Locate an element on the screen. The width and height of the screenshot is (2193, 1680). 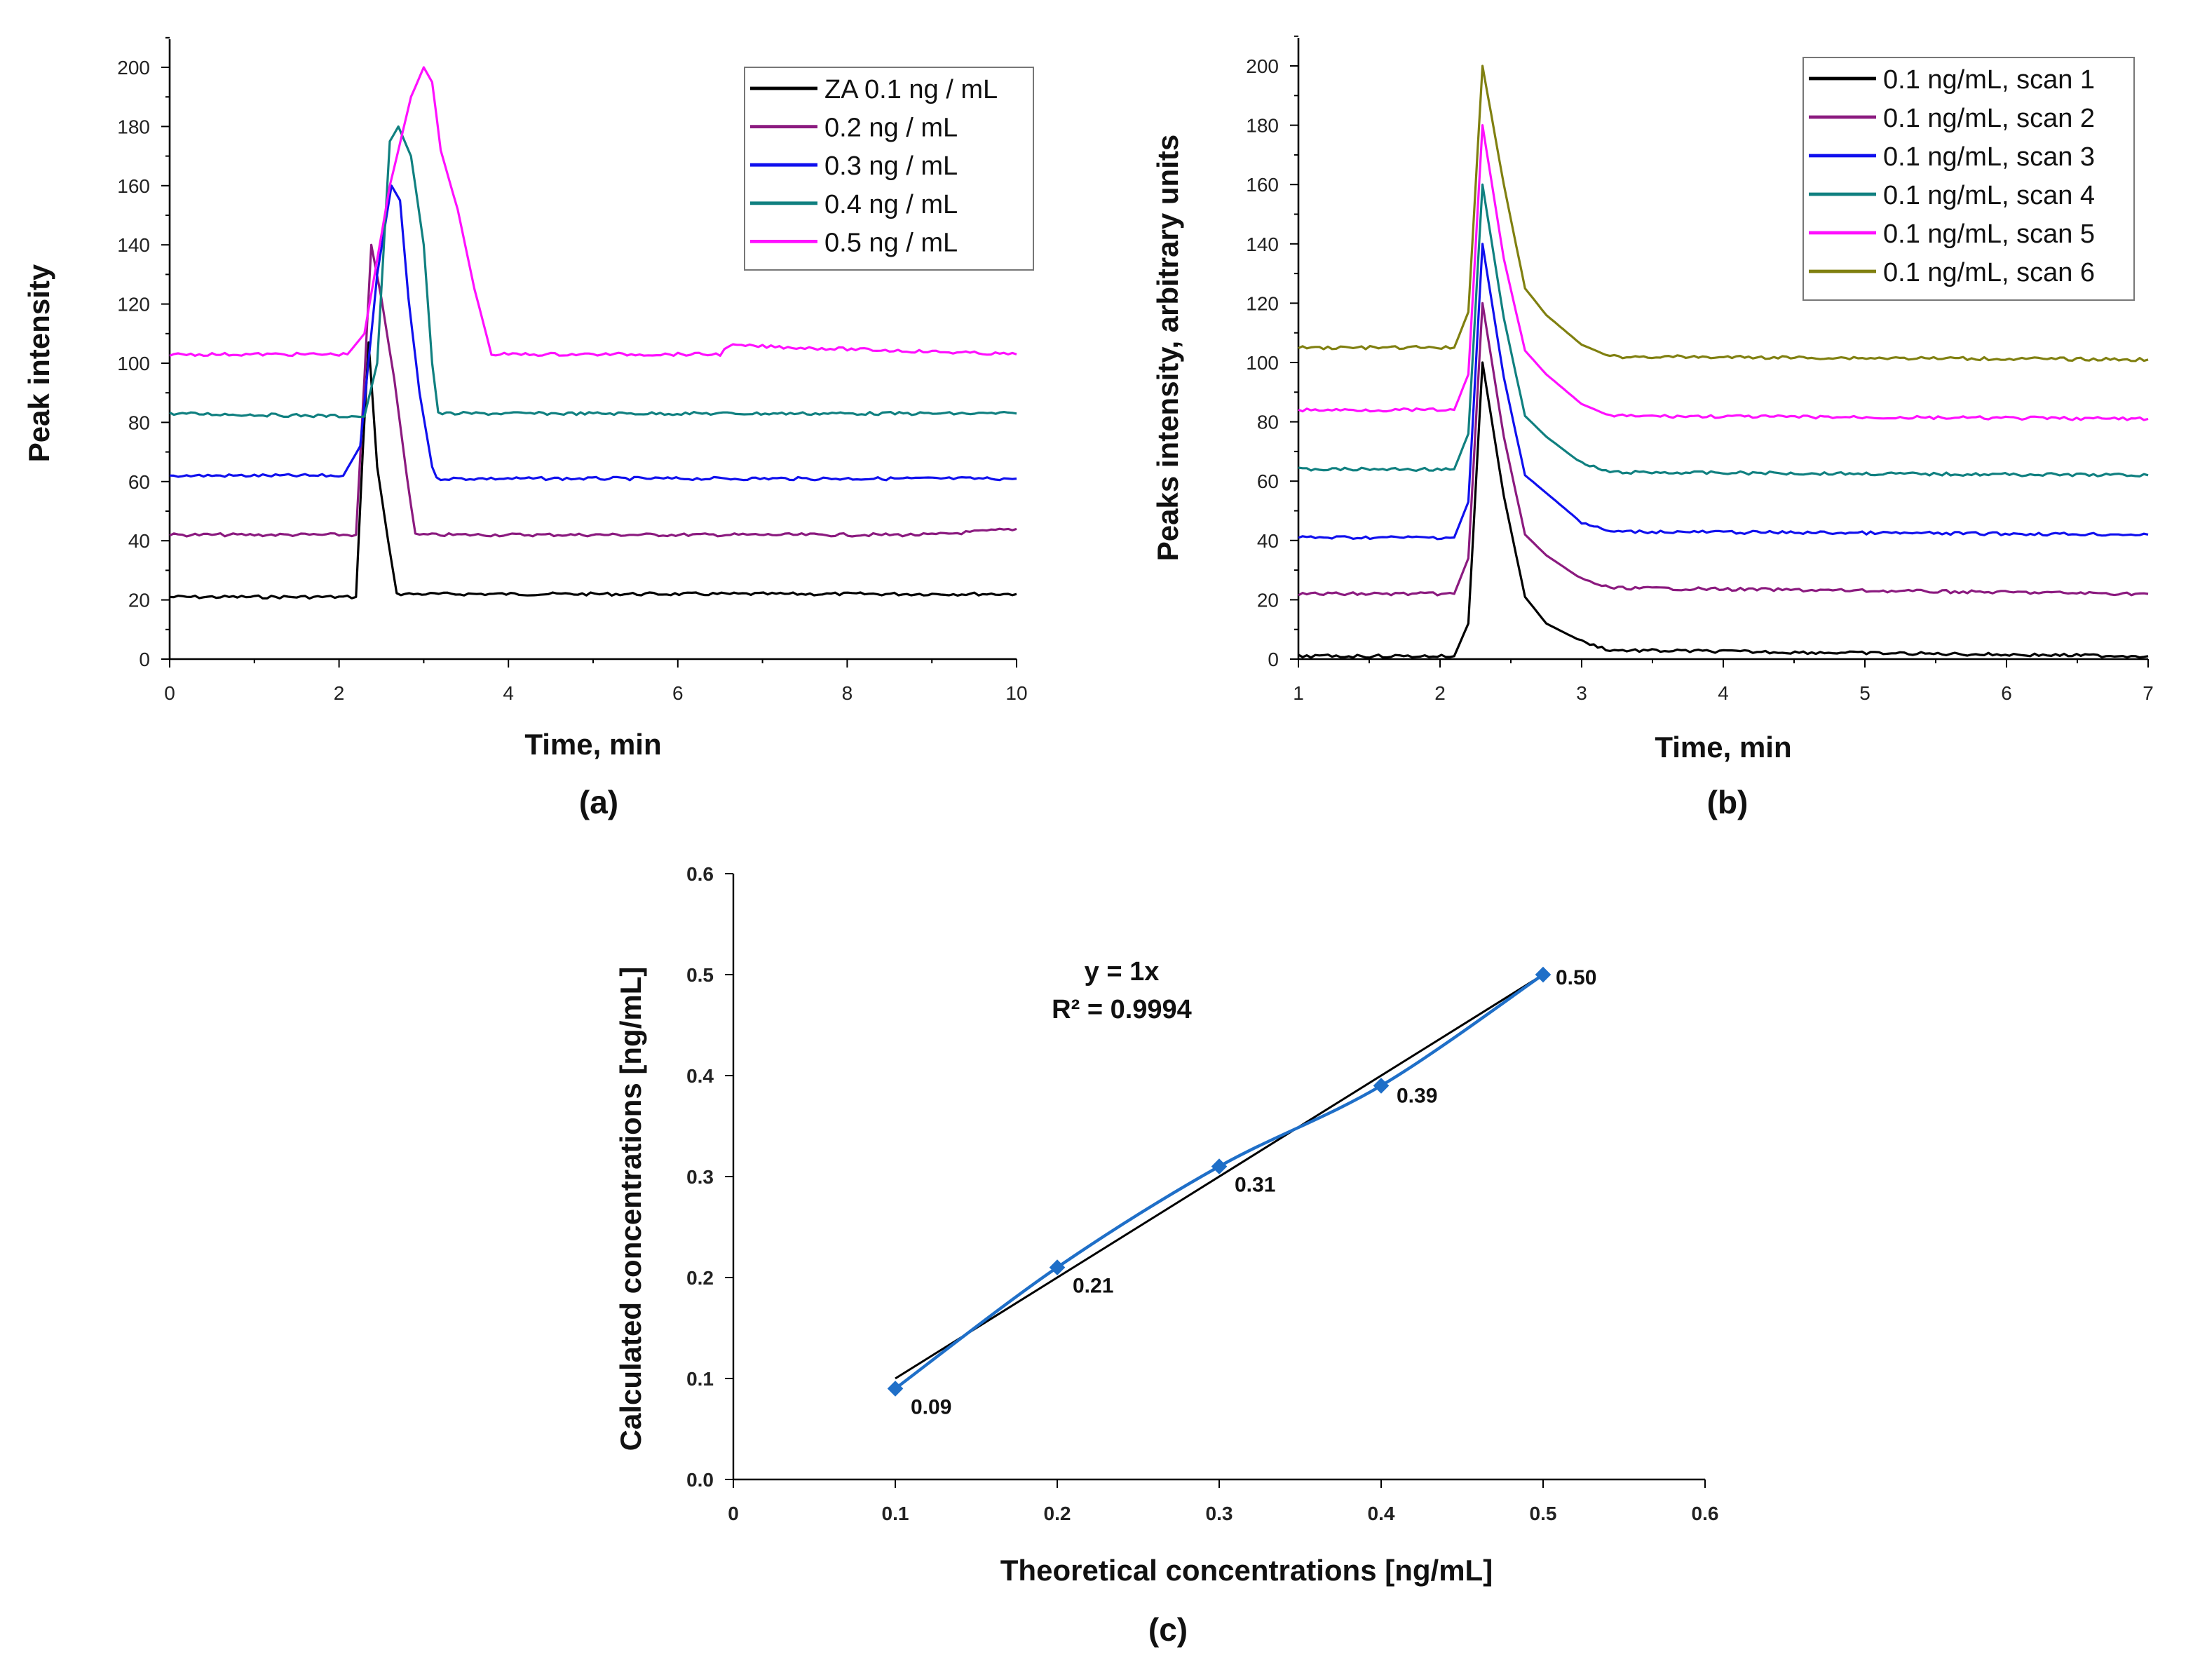
x-tick-label: 1 is located at coordinates (1299, 693).